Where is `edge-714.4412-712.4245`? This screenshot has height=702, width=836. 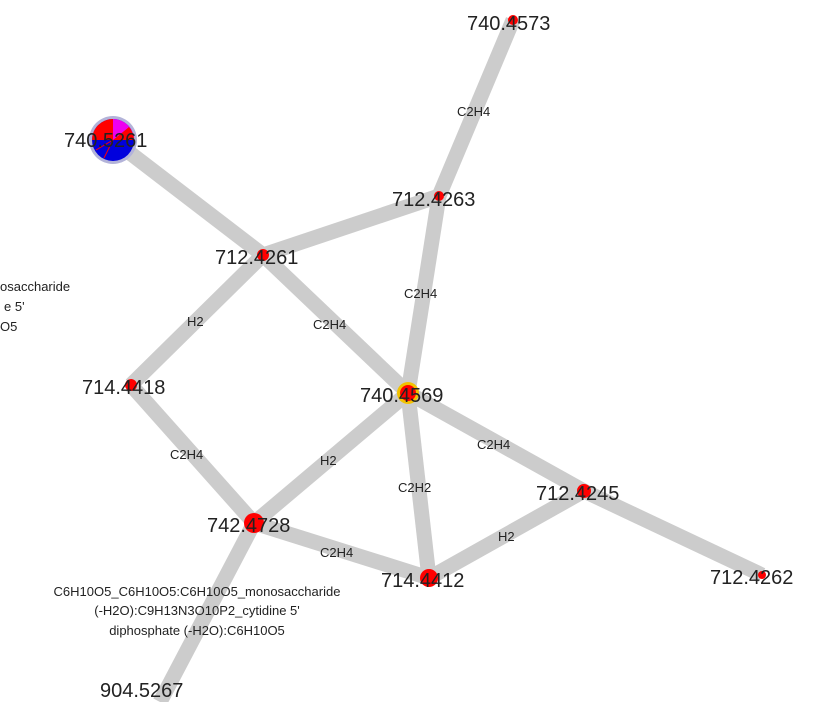
edge-714.4412-712.4245 is located at coordinates (506, 534).